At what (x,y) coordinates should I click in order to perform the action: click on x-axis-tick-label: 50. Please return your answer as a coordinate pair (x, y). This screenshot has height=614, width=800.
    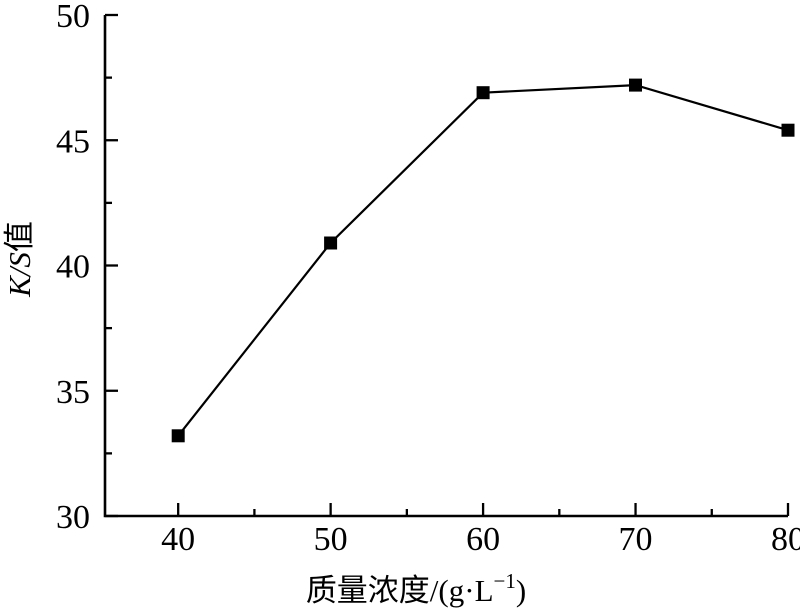
    Looking at the image, I should click on (331, 539).